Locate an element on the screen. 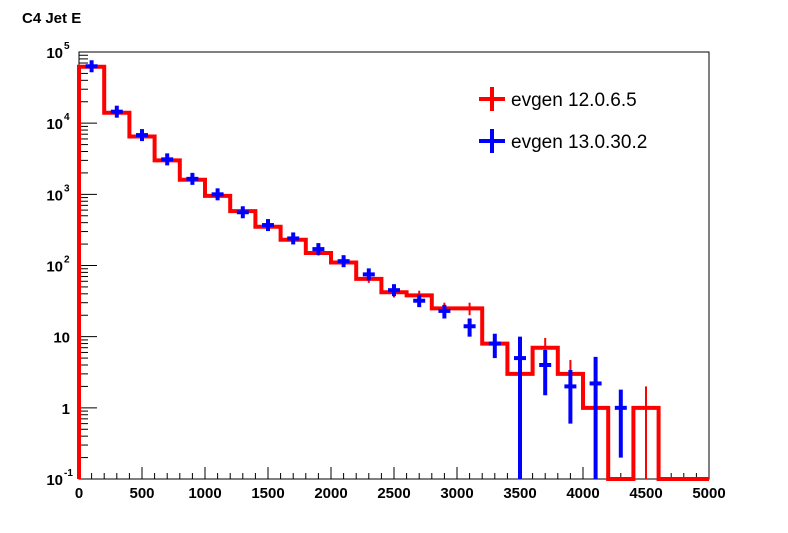 The height and width of the screenshot is (533, 788). y-tick-exponent: -1 is located at coordinates (68, 473).